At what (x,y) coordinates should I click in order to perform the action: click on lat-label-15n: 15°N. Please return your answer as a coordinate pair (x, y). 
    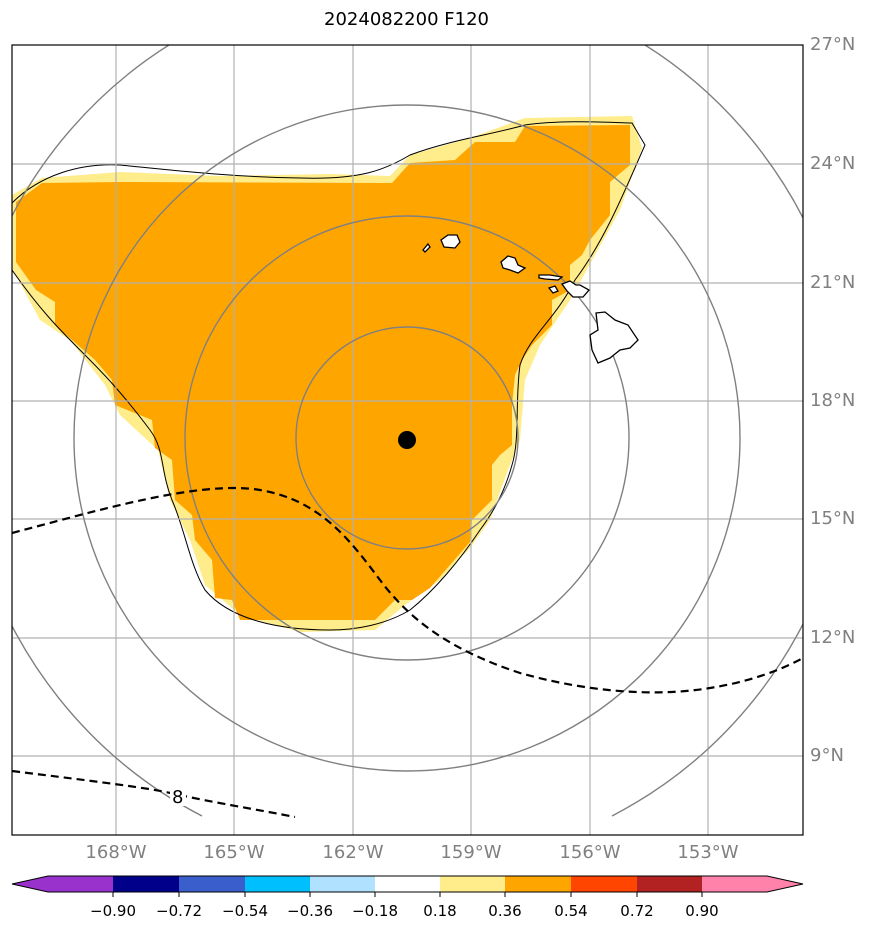
    Looking at the image, I should click on (833, 518).